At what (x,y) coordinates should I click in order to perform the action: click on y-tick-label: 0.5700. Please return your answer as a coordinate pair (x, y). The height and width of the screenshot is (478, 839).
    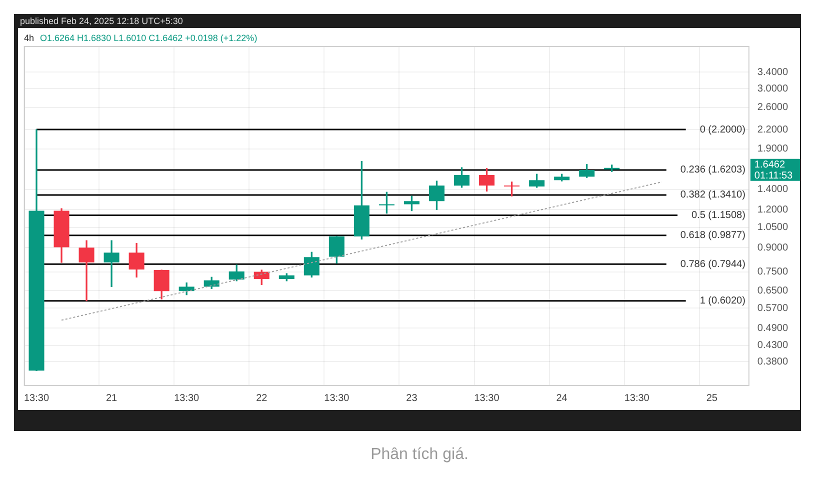
    Looking at the image, I should click on (772, 308).